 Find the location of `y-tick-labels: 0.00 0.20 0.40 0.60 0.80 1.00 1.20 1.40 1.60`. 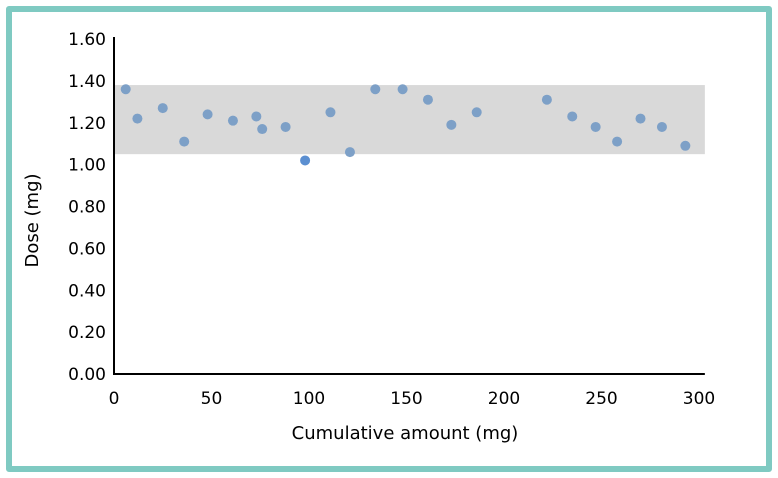

y-tick-labels: 0.00 0.20 0.40 0.60 0.80 1.00 1.20 1.40 1.60 is located at coordinates (87, 207).